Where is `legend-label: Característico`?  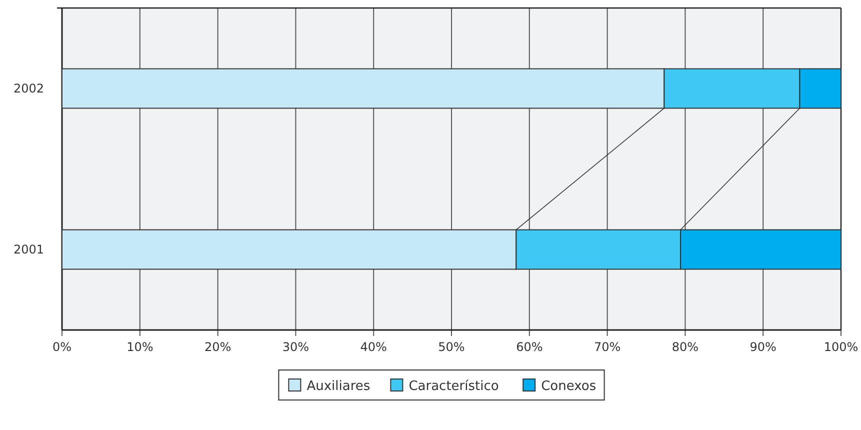 legend-label: Característico is located at coordinates (453, 386).